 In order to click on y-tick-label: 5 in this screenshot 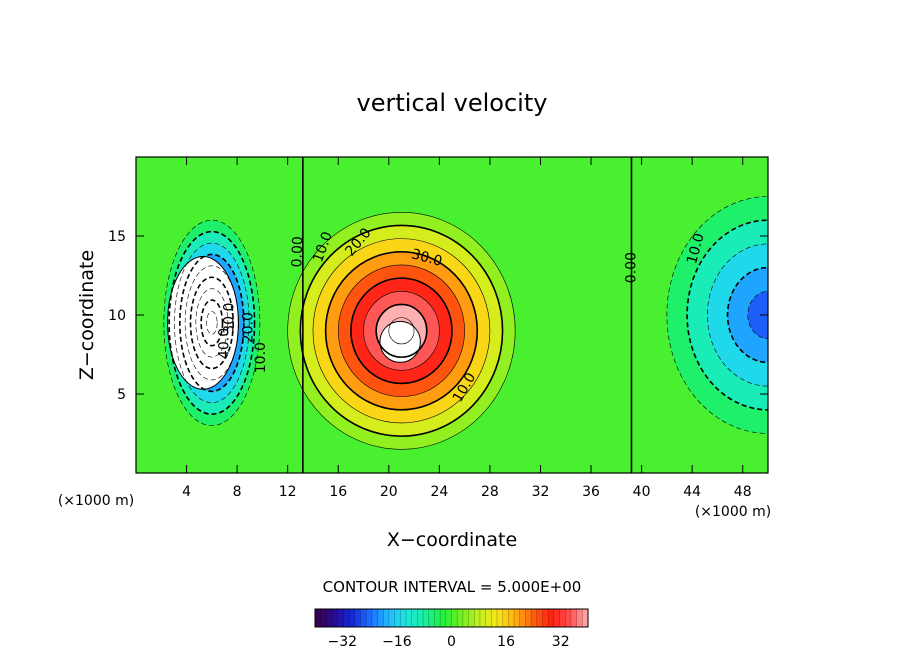, I will do `click(121, 395)`.